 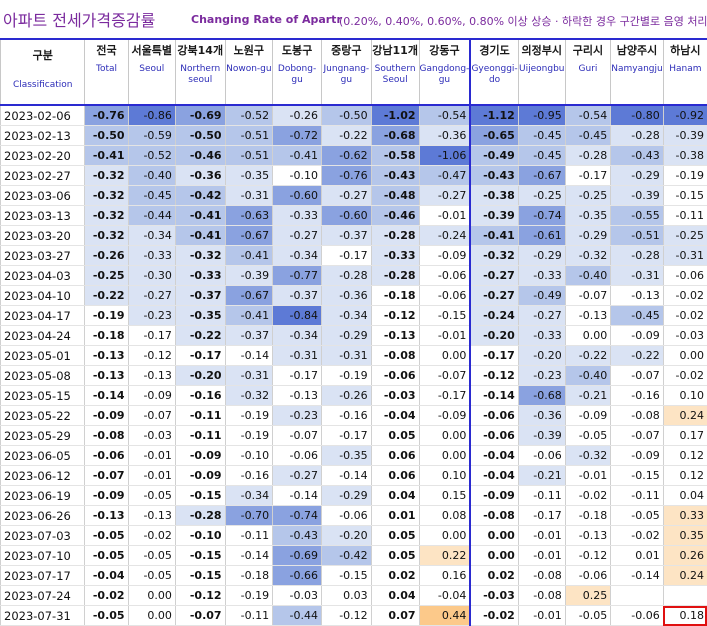 What do you see at coordinates (685, 556) in the screenshot?
I see `rate-cell: 0.26` at bounding box center [685, 556].